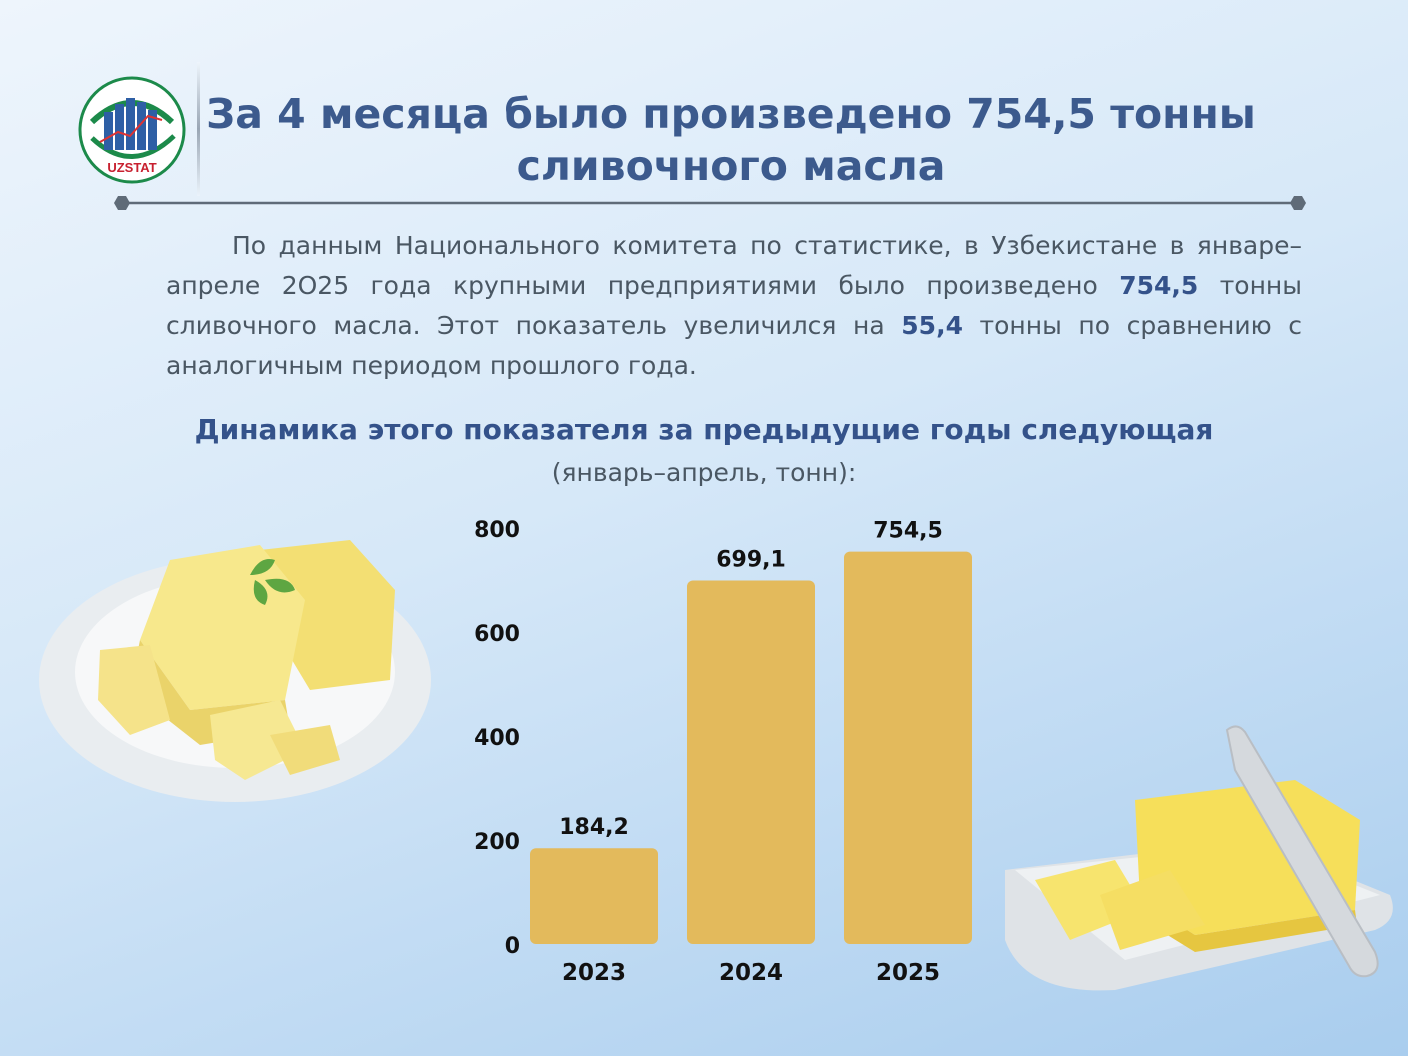 The height and width of the screenshot is (1056, 1408). I want to click on x-tick-label: 2024, so click(751, 973).